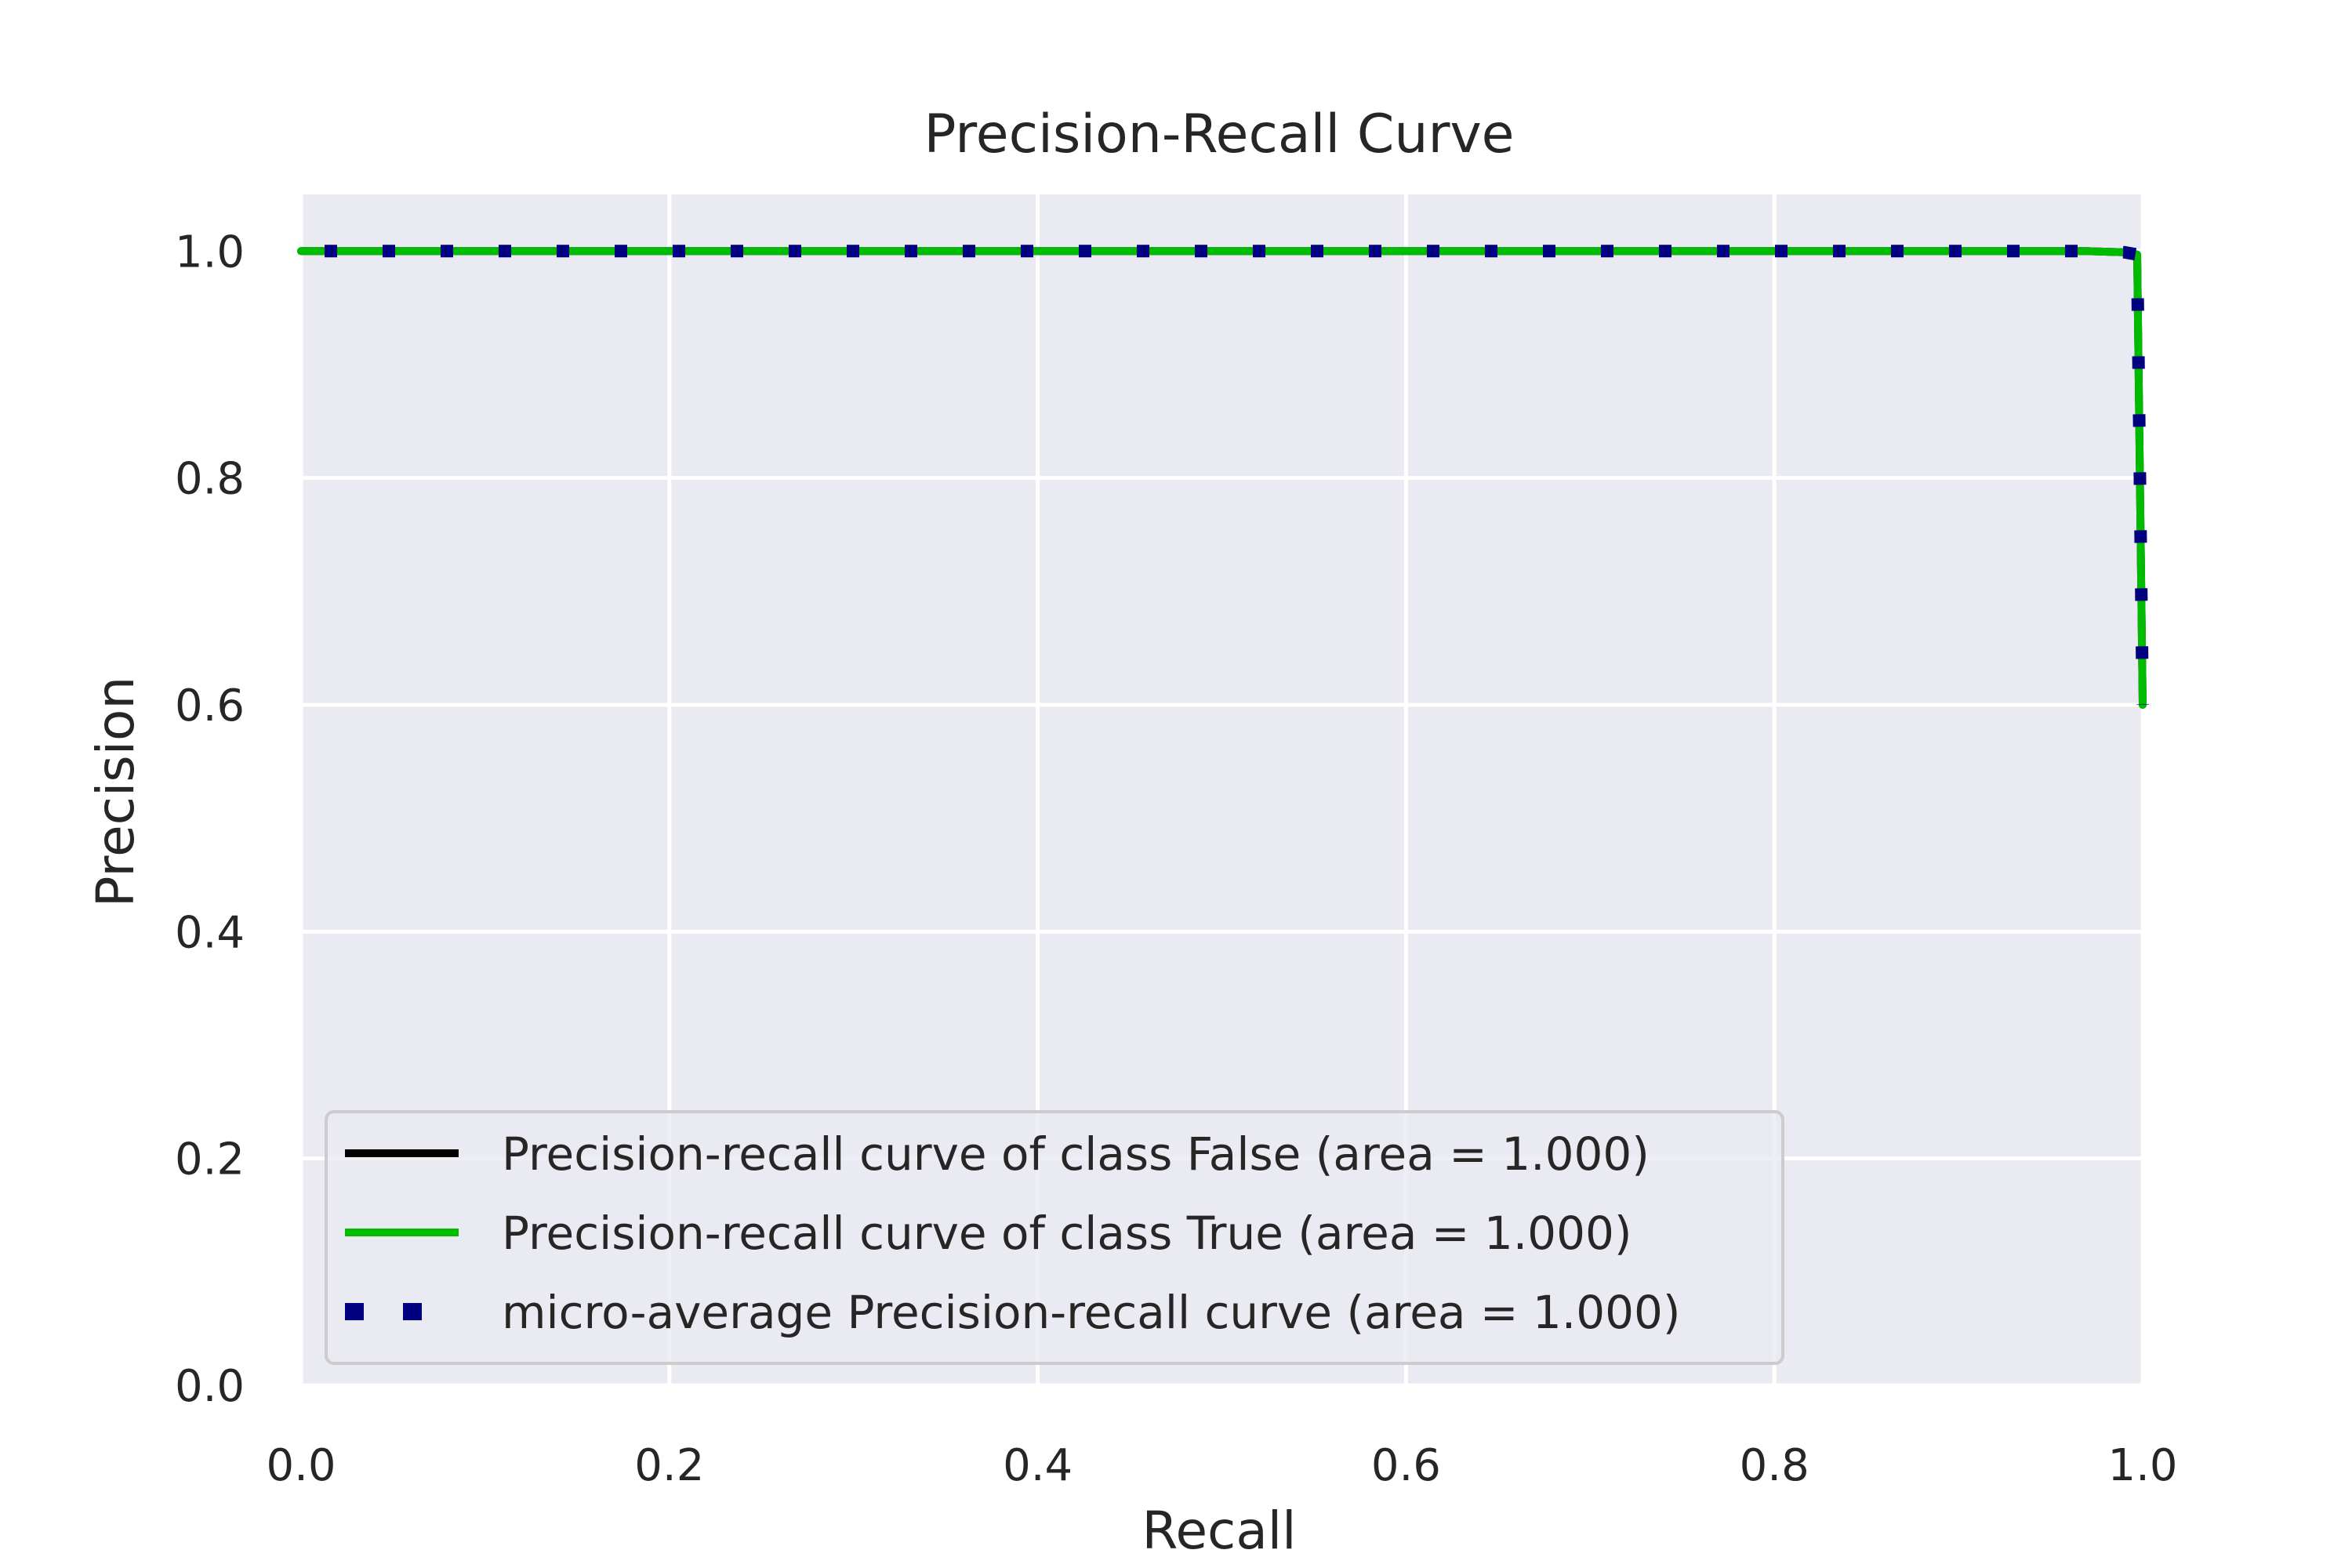  I want to click on x-tick-label: 0.0, so click(301, 1465).